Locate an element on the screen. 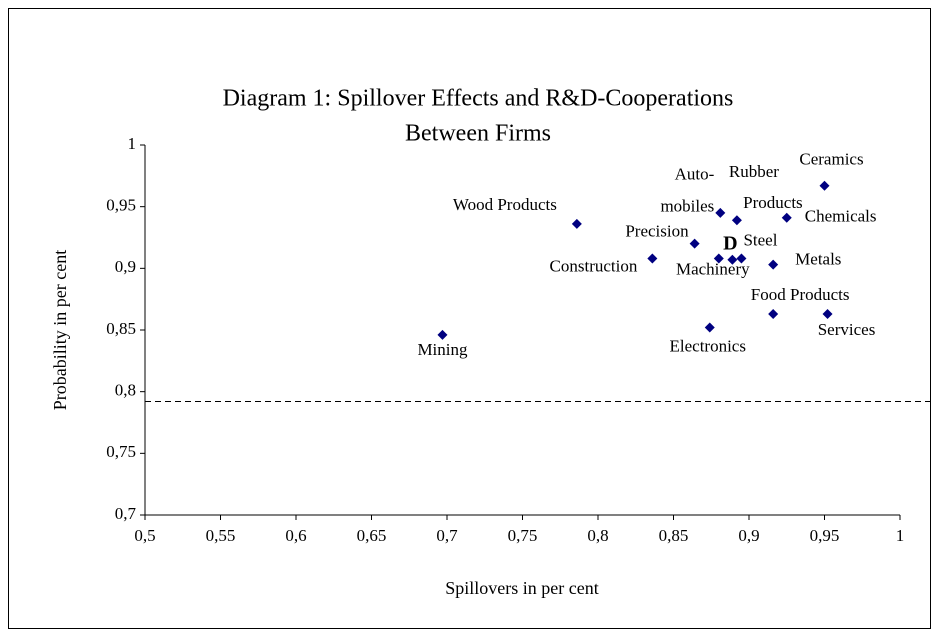 This screenshot has width=939, height=635. x-tick-label: 0,75 is located at coordinates (523, 535).